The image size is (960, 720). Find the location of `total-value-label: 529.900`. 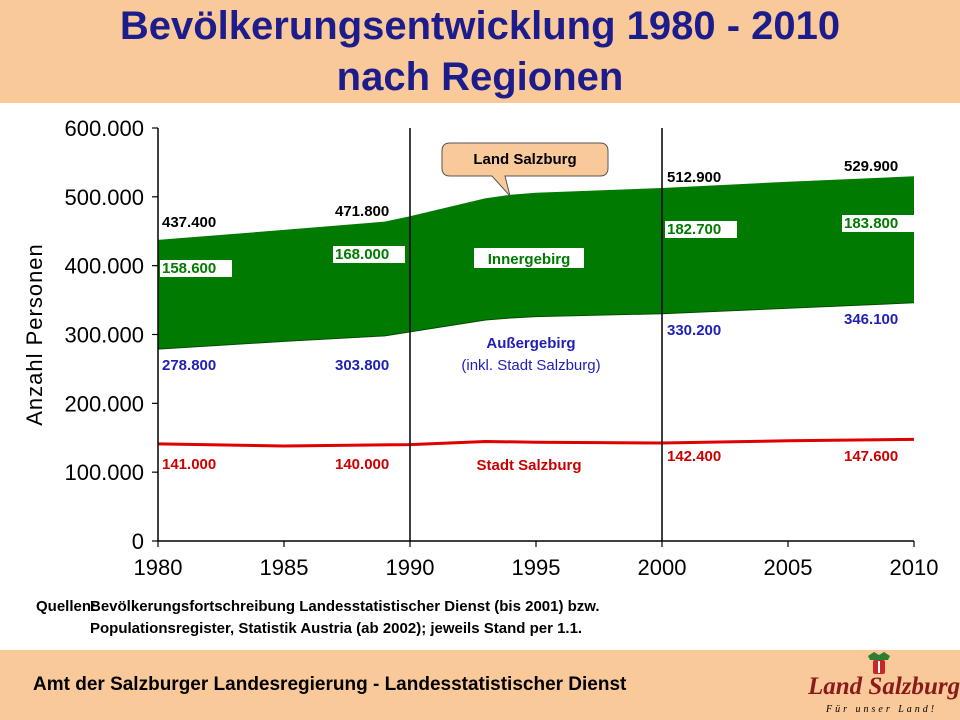

total-value-label: 529.900 is located at coordinates (871, 166).